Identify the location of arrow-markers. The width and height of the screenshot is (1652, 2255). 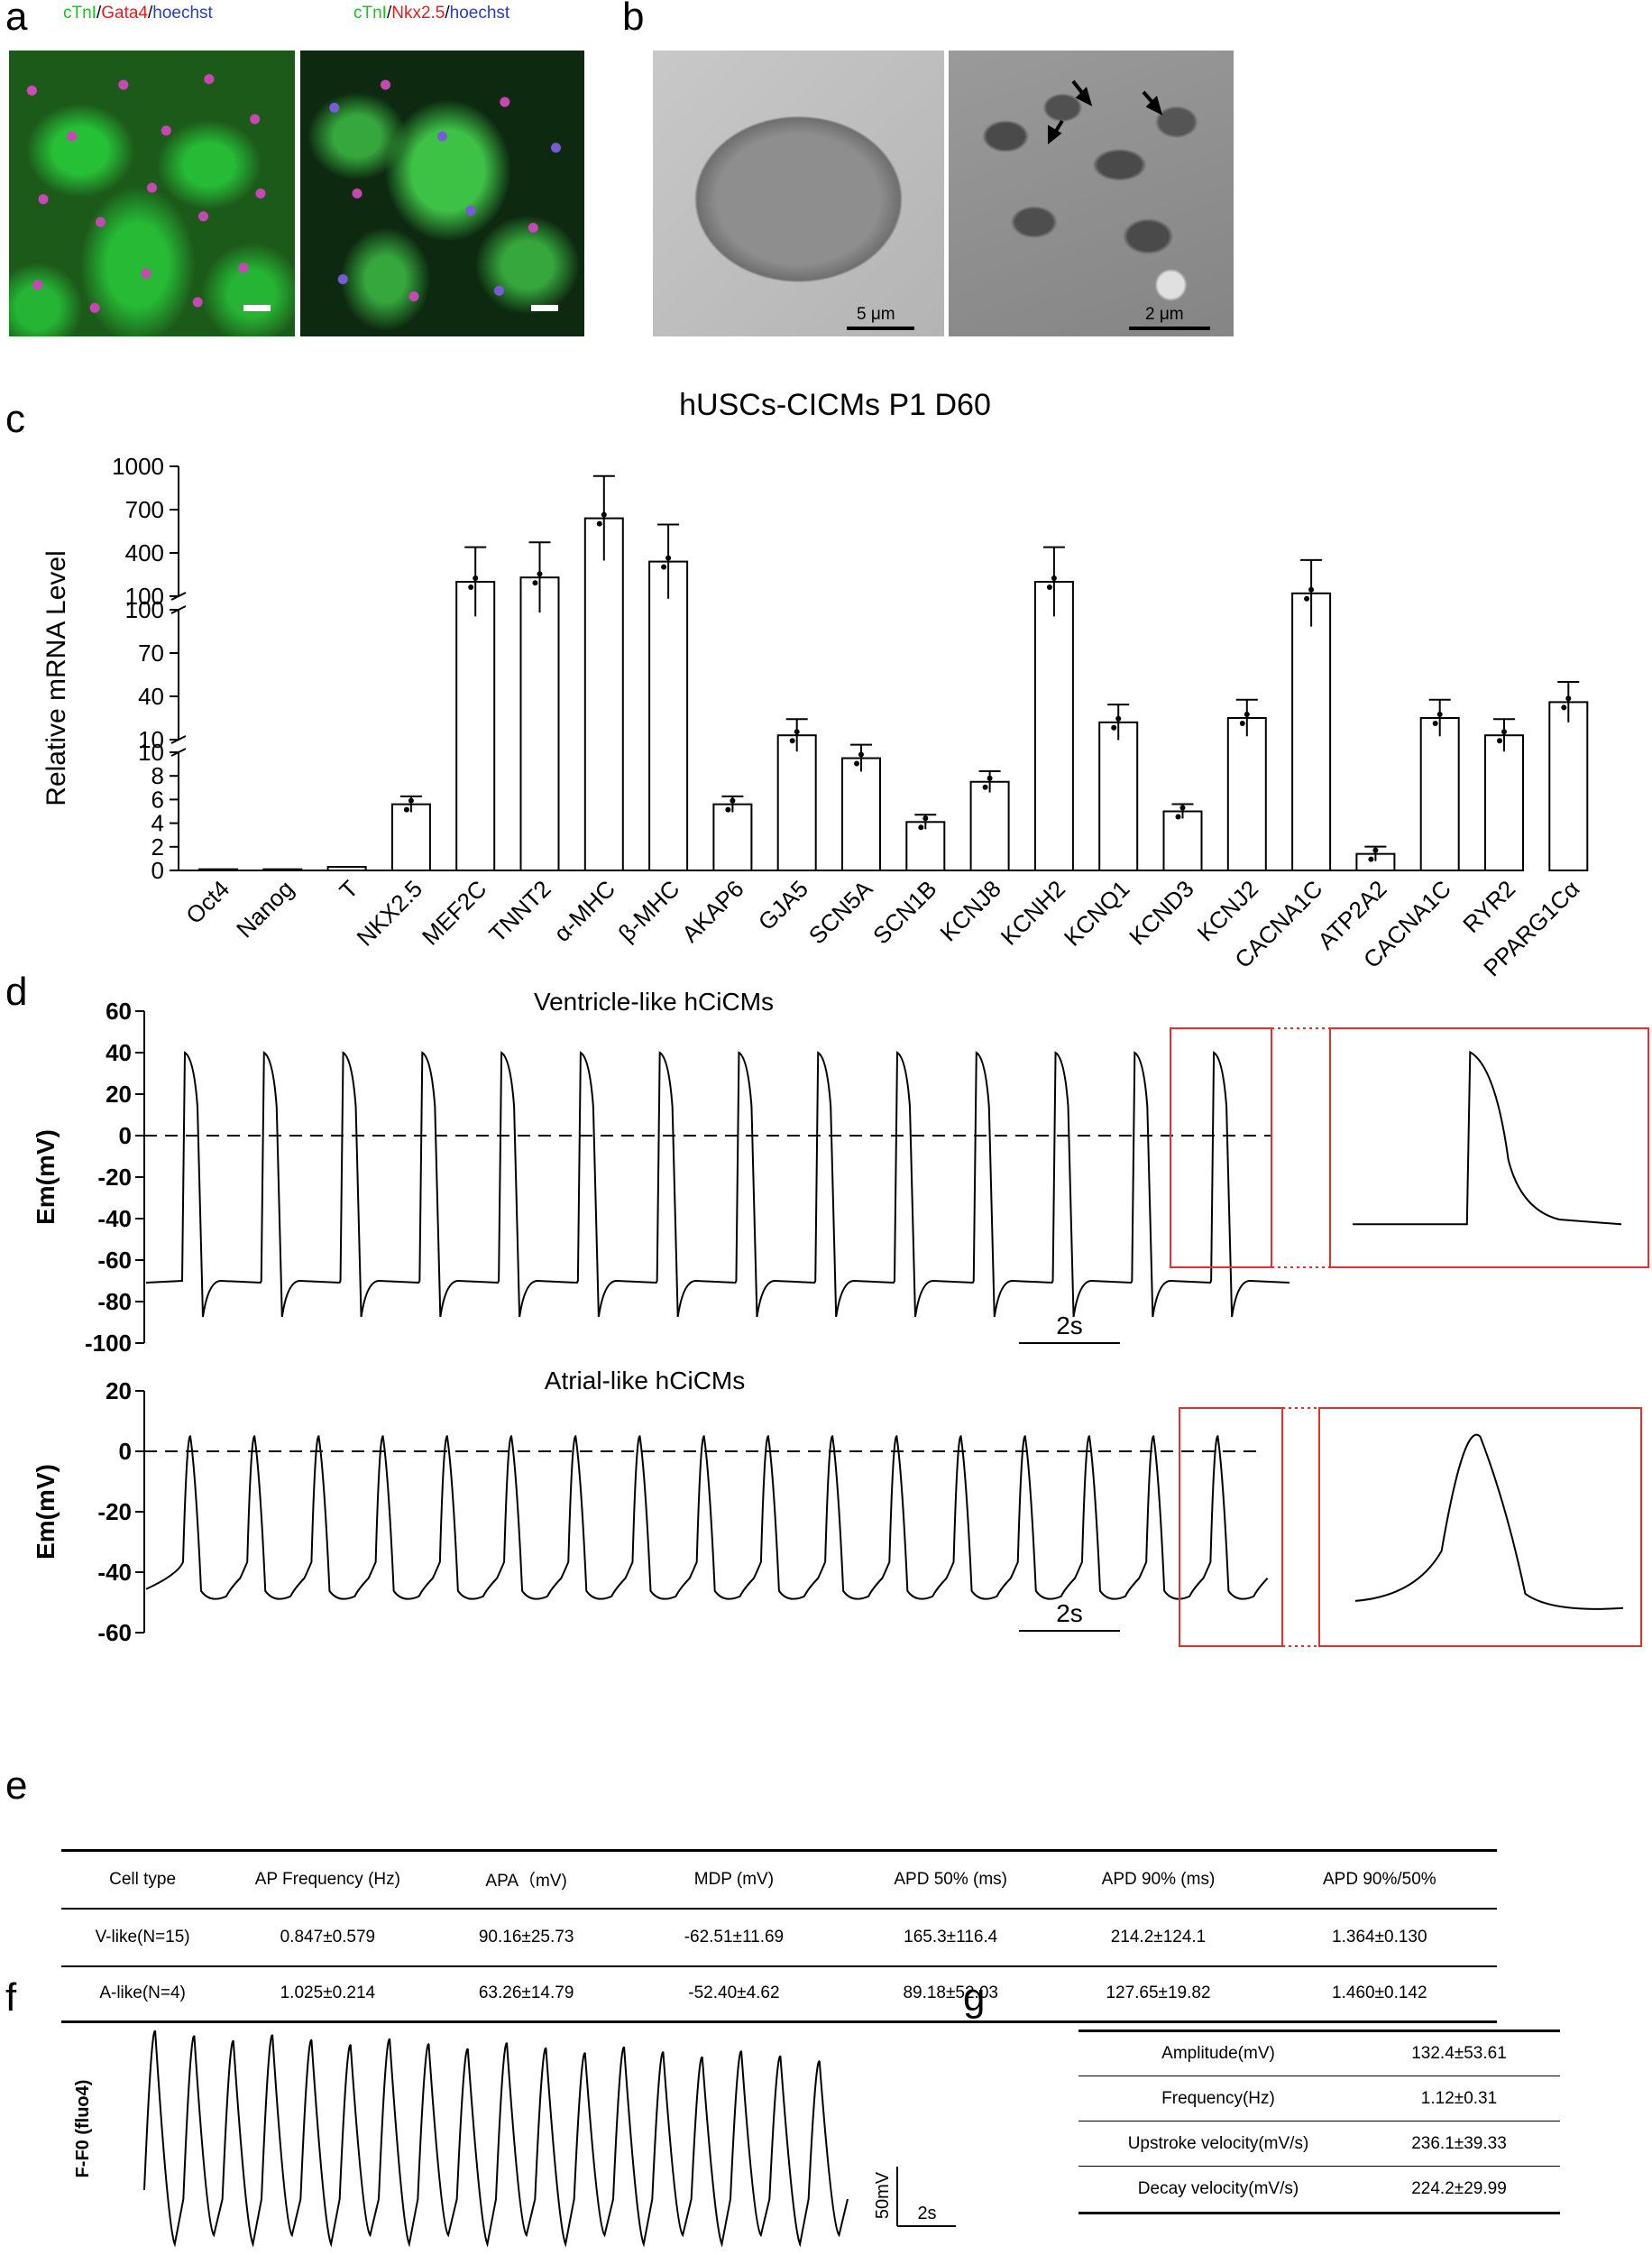
(1105, 112).